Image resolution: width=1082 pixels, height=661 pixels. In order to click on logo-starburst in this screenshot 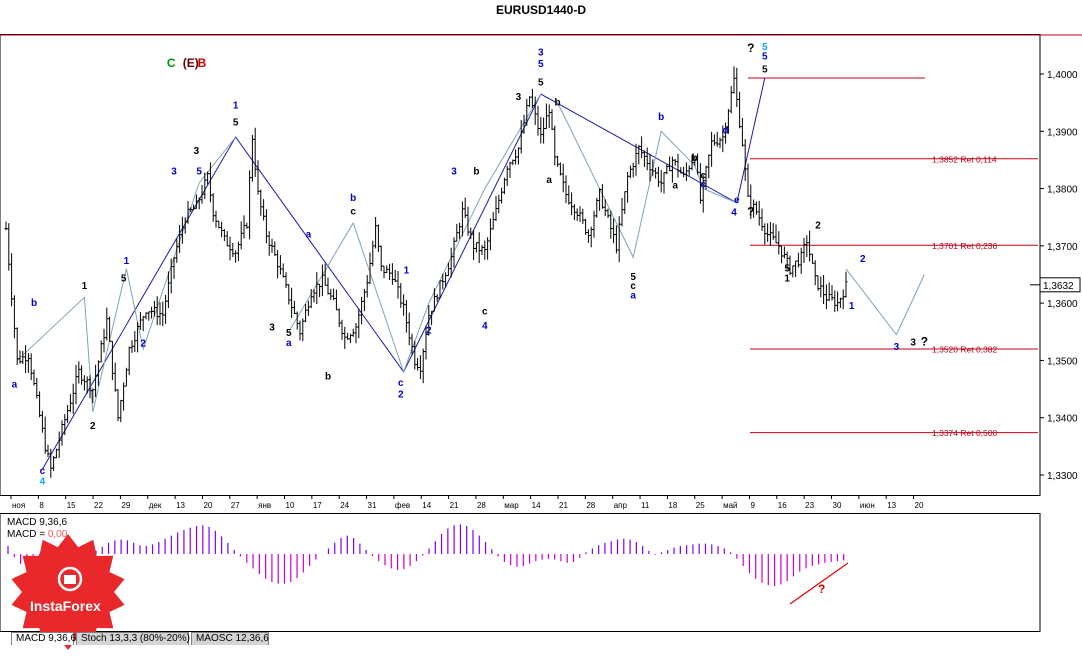, I will do `click(68, 592)`.